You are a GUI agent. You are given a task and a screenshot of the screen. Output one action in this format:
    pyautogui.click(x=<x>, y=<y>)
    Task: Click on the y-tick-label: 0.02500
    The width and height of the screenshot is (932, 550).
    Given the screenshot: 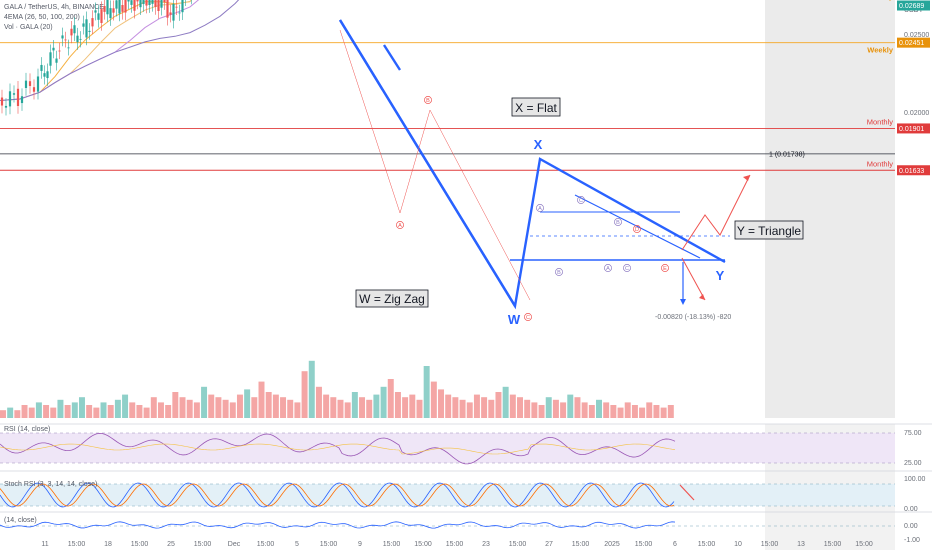 What is the action you would take?
    pyautogui.click(x=916, y=35)
    